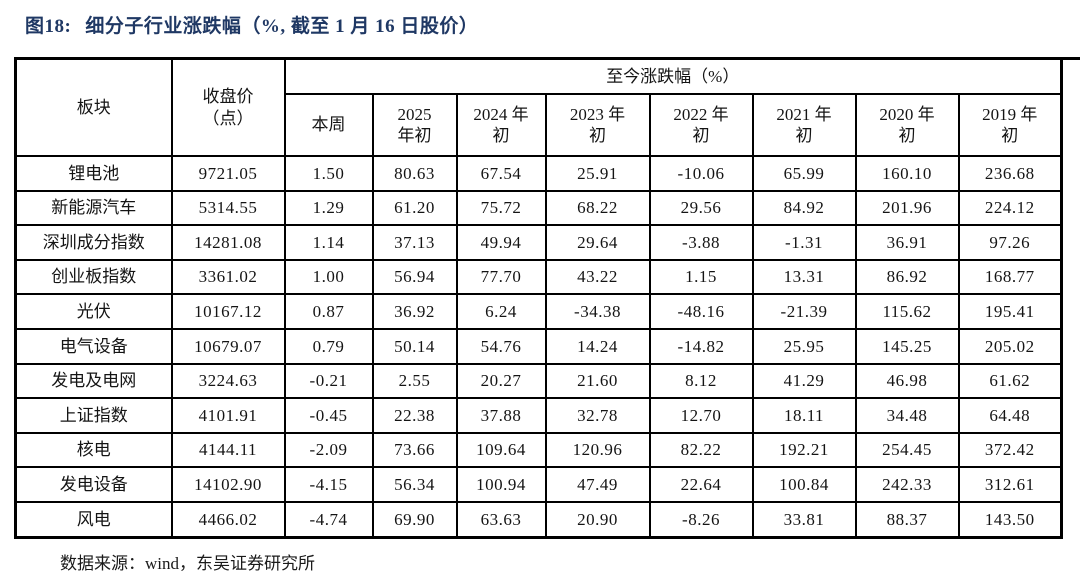  What do you see at coordinates (701, 519) in the screenshot?
I see `change-2022-cell: -8.26` at bounding box center [701, 519].